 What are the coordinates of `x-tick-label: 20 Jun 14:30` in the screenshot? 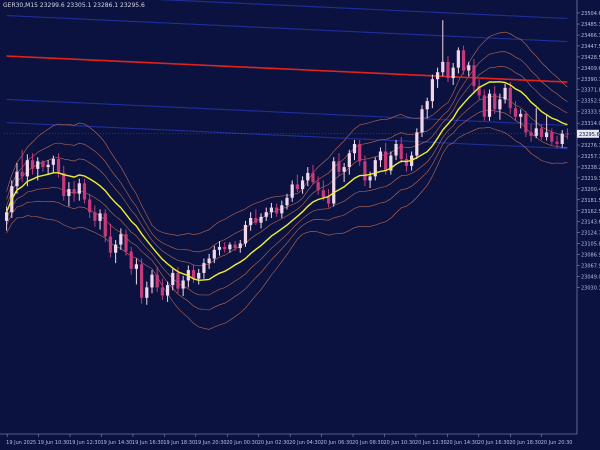 It's located at (462, 443).